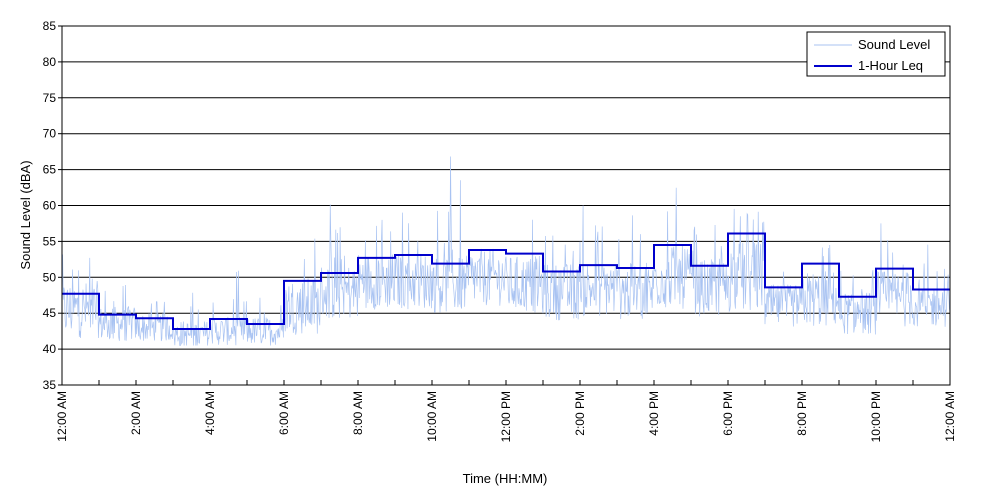  What do you see at coordinates (25, 214) in the screenshot?
I see `y-axis-label: Sound Level (dBA)` at bounding box center [25, 214].